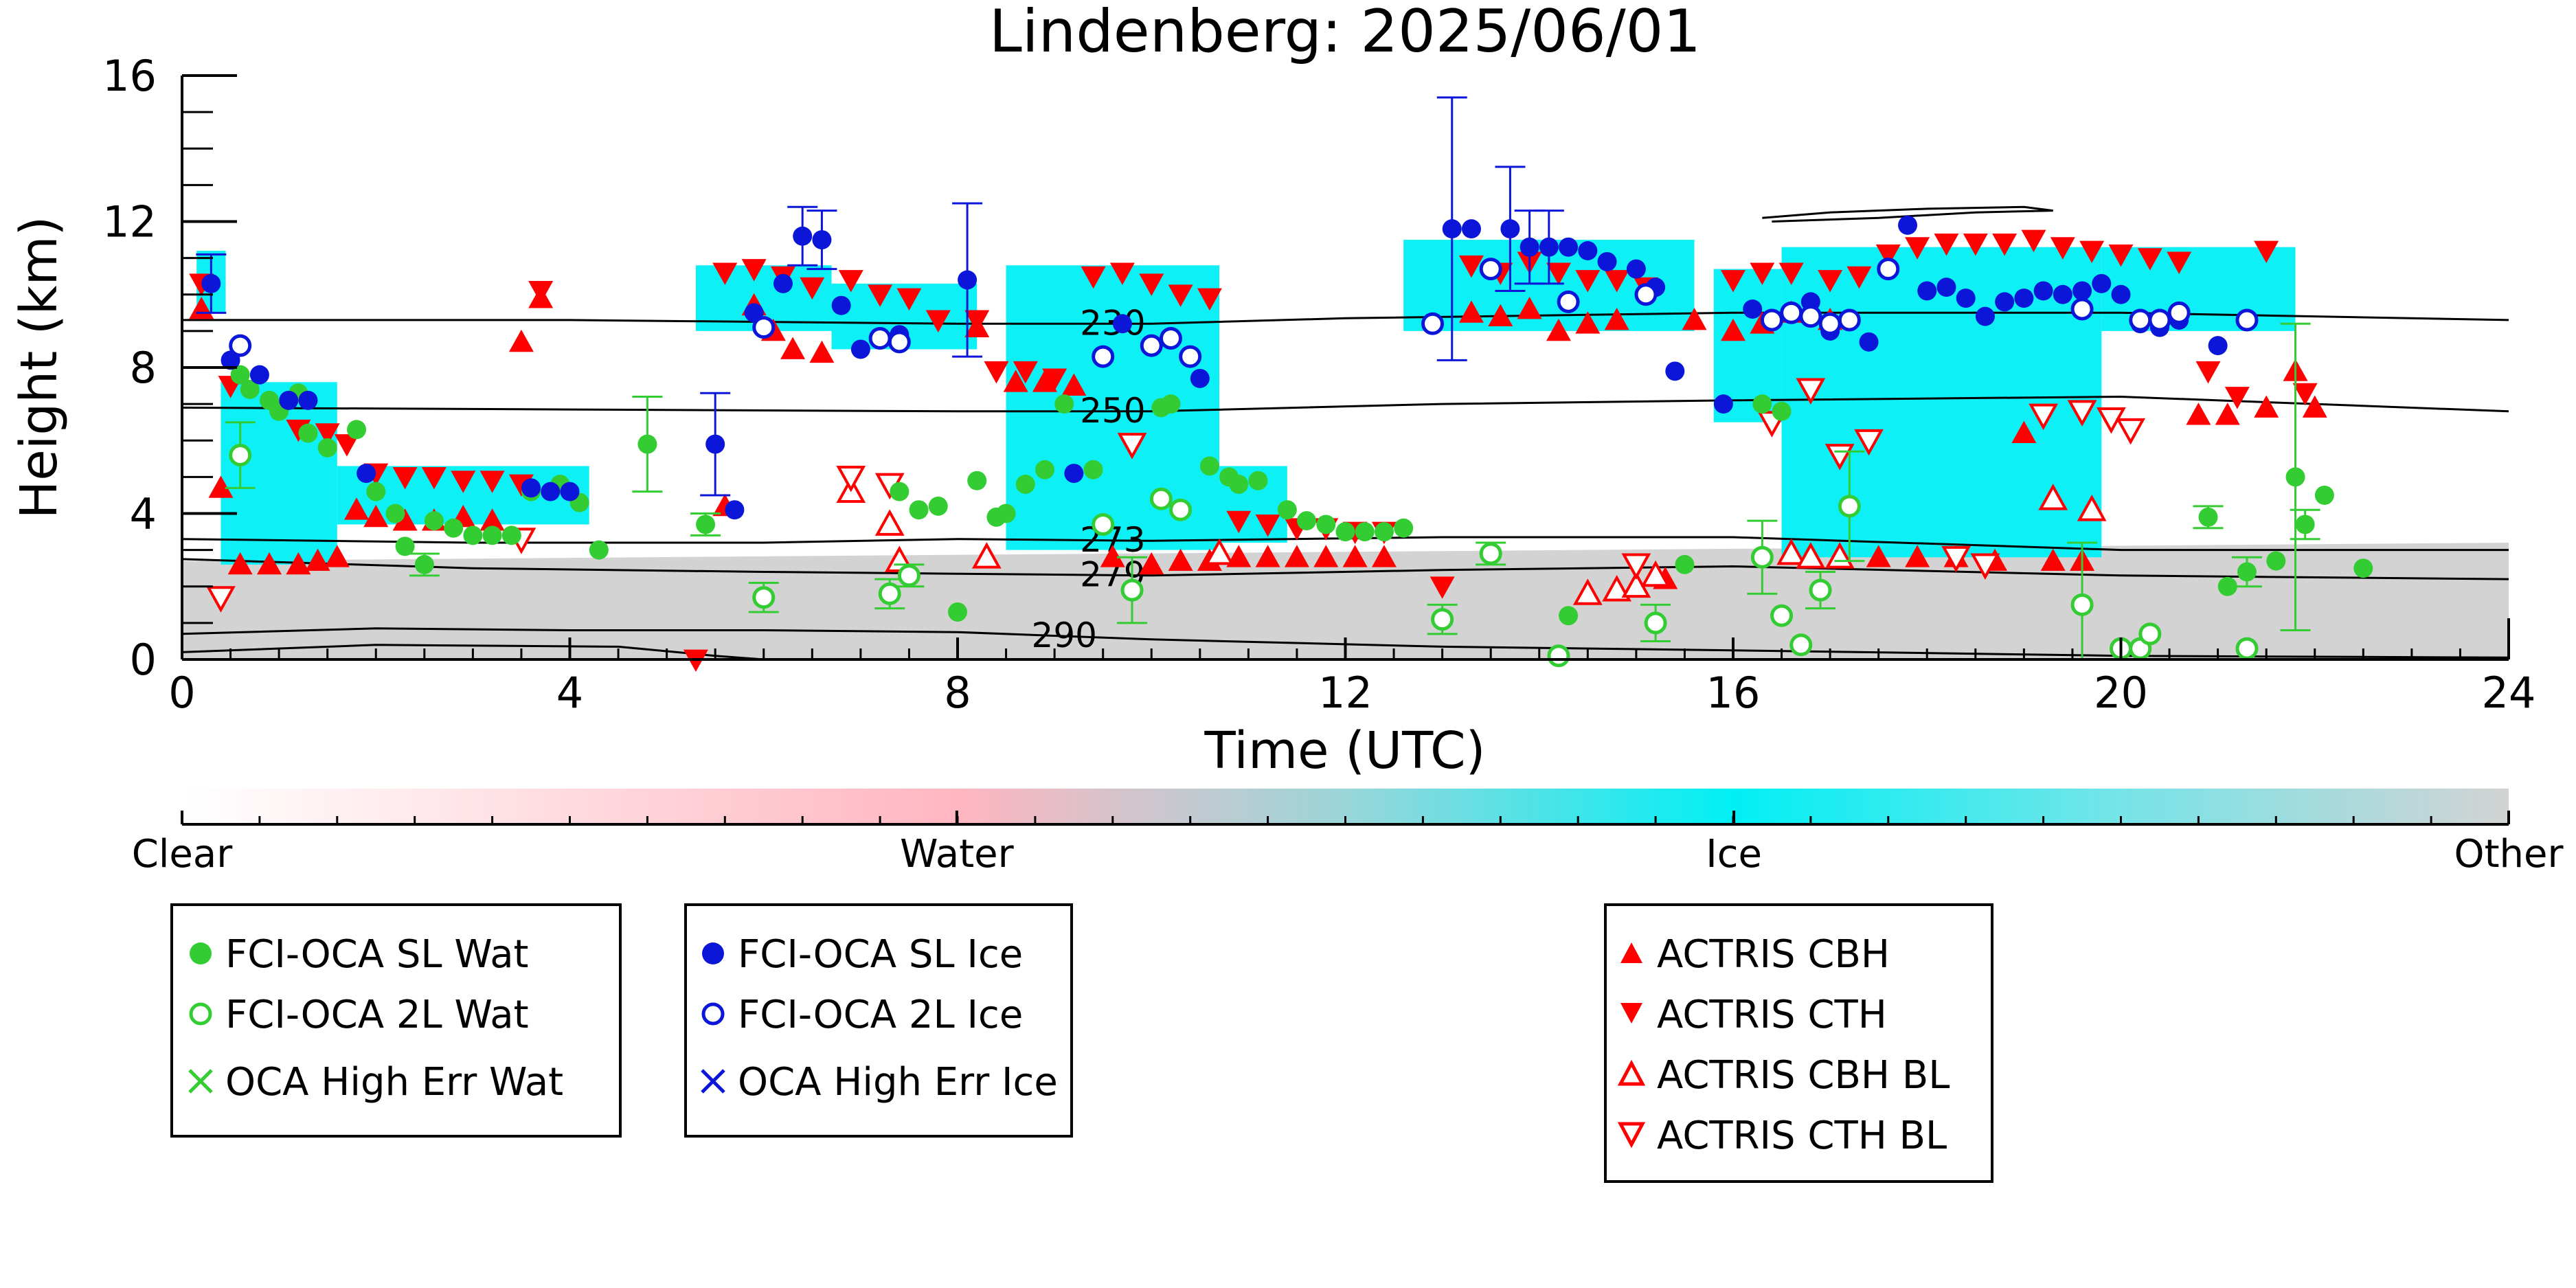  Describe the element at coordinates (182, 854) in the screenshot. I see `colorbar-label: Clear` at that location.